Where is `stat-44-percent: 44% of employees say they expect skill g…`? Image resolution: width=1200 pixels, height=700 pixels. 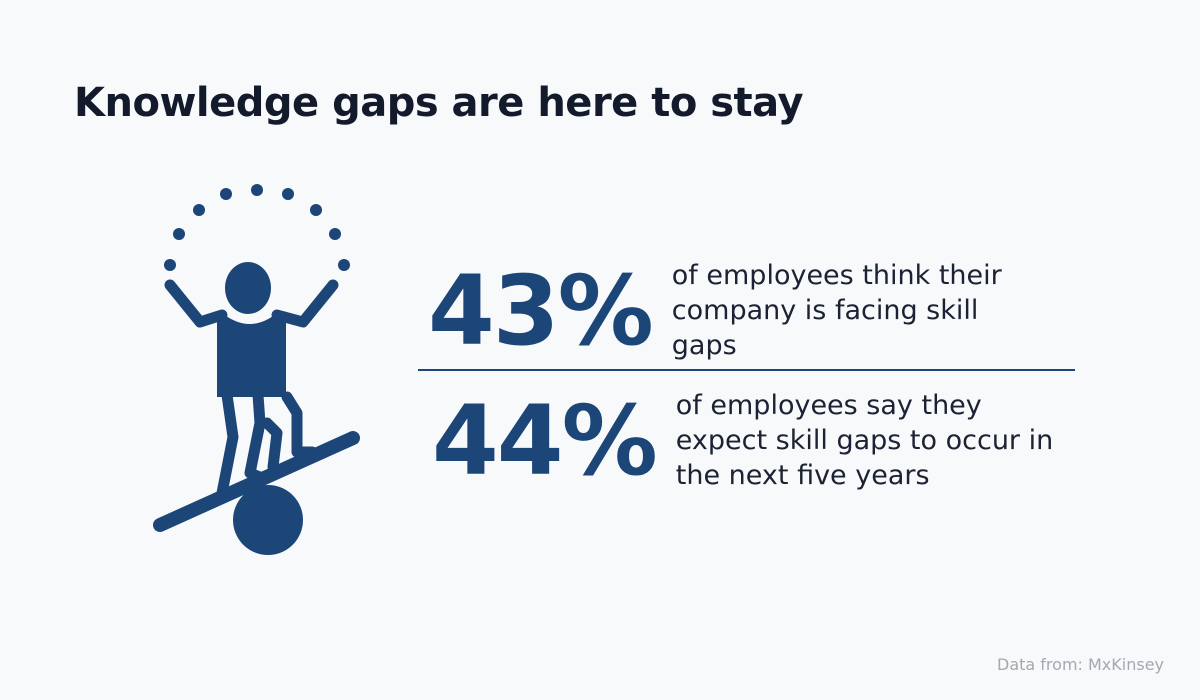 stat-44-percent: 44% of employees say they expect skill g… is located at coordinates (754, 440).